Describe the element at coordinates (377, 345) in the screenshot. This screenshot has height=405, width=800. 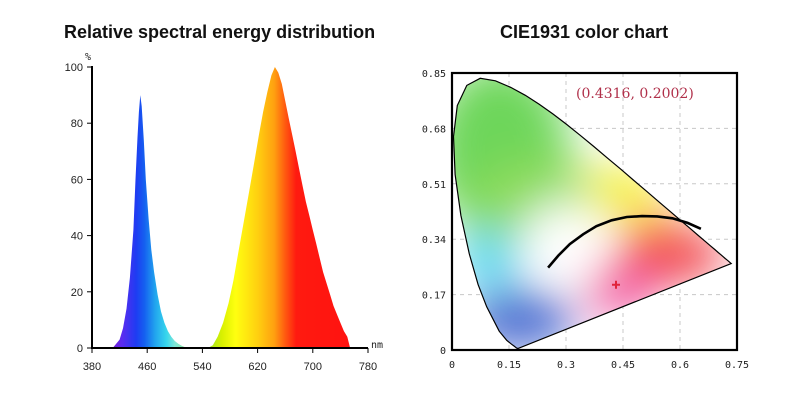
I see `x-unit-label: nm` at that location.